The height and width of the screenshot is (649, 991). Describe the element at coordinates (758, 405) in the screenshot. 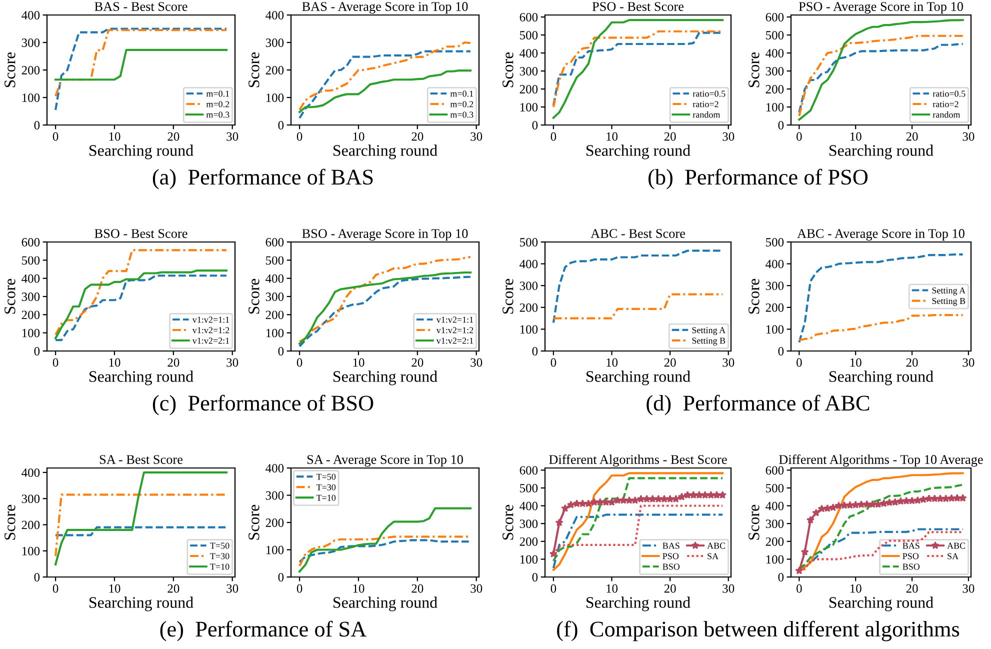

I see `text: (d) Performance of ABC` at that location.